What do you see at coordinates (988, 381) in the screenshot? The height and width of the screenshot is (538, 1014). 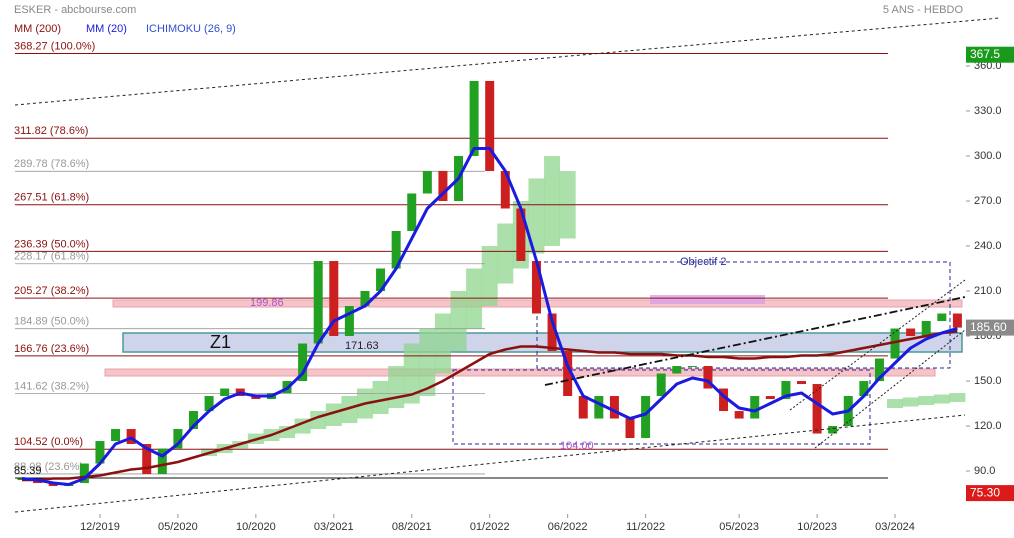 I see `y-tick-label: 150.0` at bounding box center [988, 381].